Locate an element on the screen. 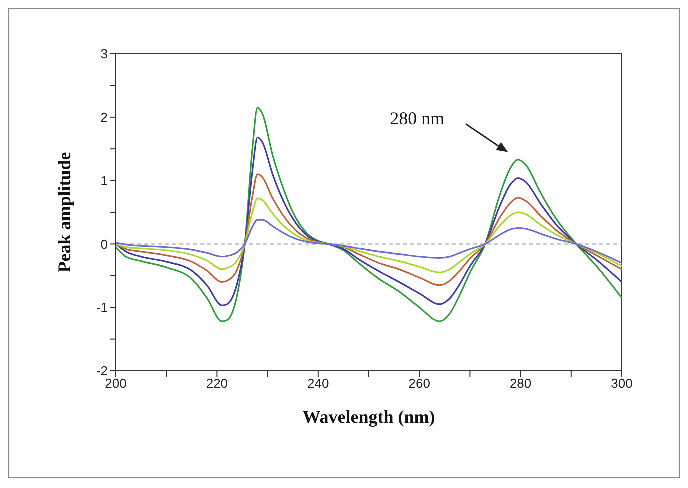 This screenshot has height=488, width=688. x-tick-label: 280 is located at coordinates (521, 384).